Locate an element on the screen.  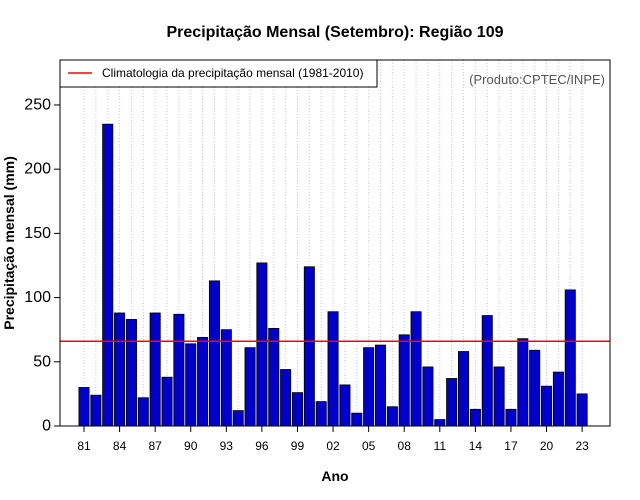
x-tick-label-2008: 08 is located at coordinates (405, 446).